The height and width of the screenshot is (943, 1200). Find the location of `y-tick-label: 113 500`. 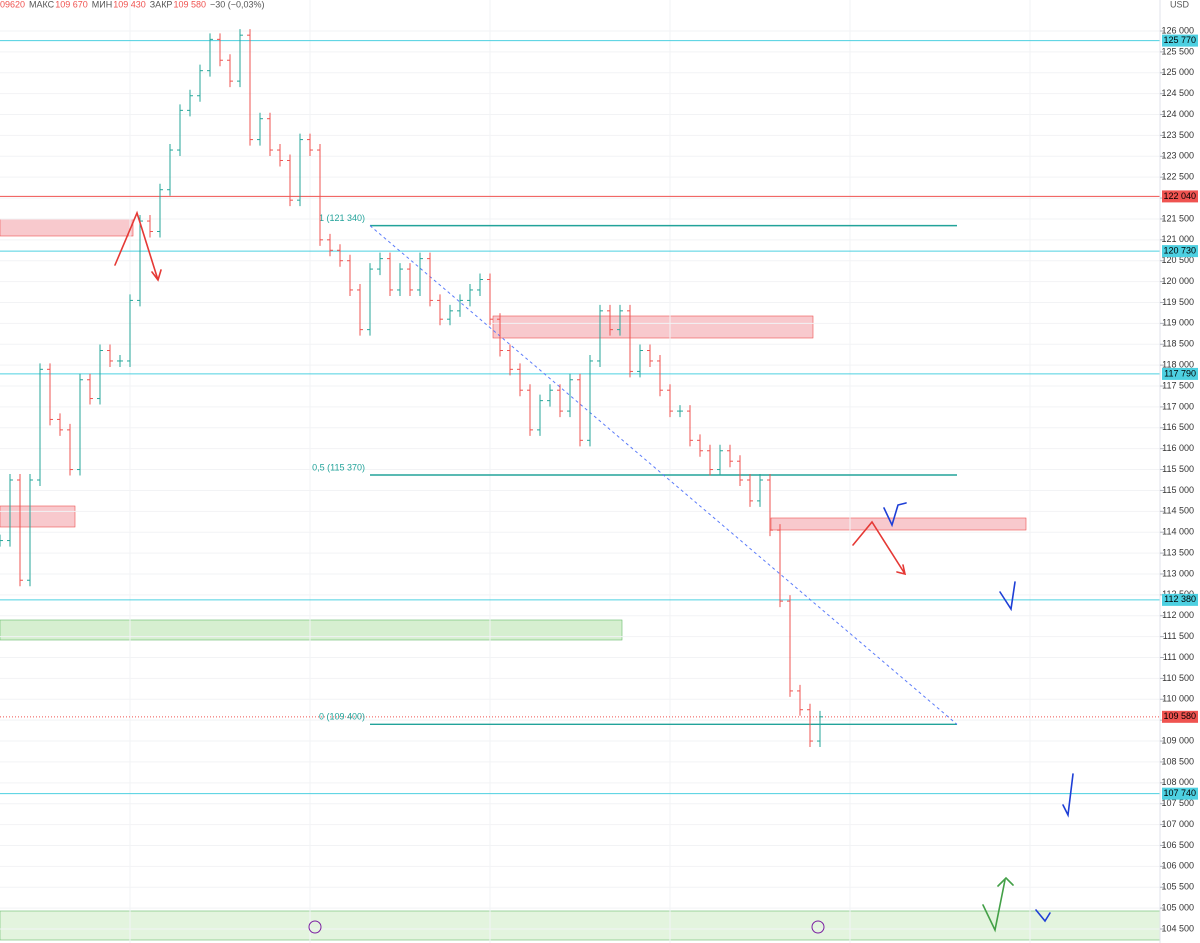

y-tick-label: 113 500 is located at coordinates (1178, 552).